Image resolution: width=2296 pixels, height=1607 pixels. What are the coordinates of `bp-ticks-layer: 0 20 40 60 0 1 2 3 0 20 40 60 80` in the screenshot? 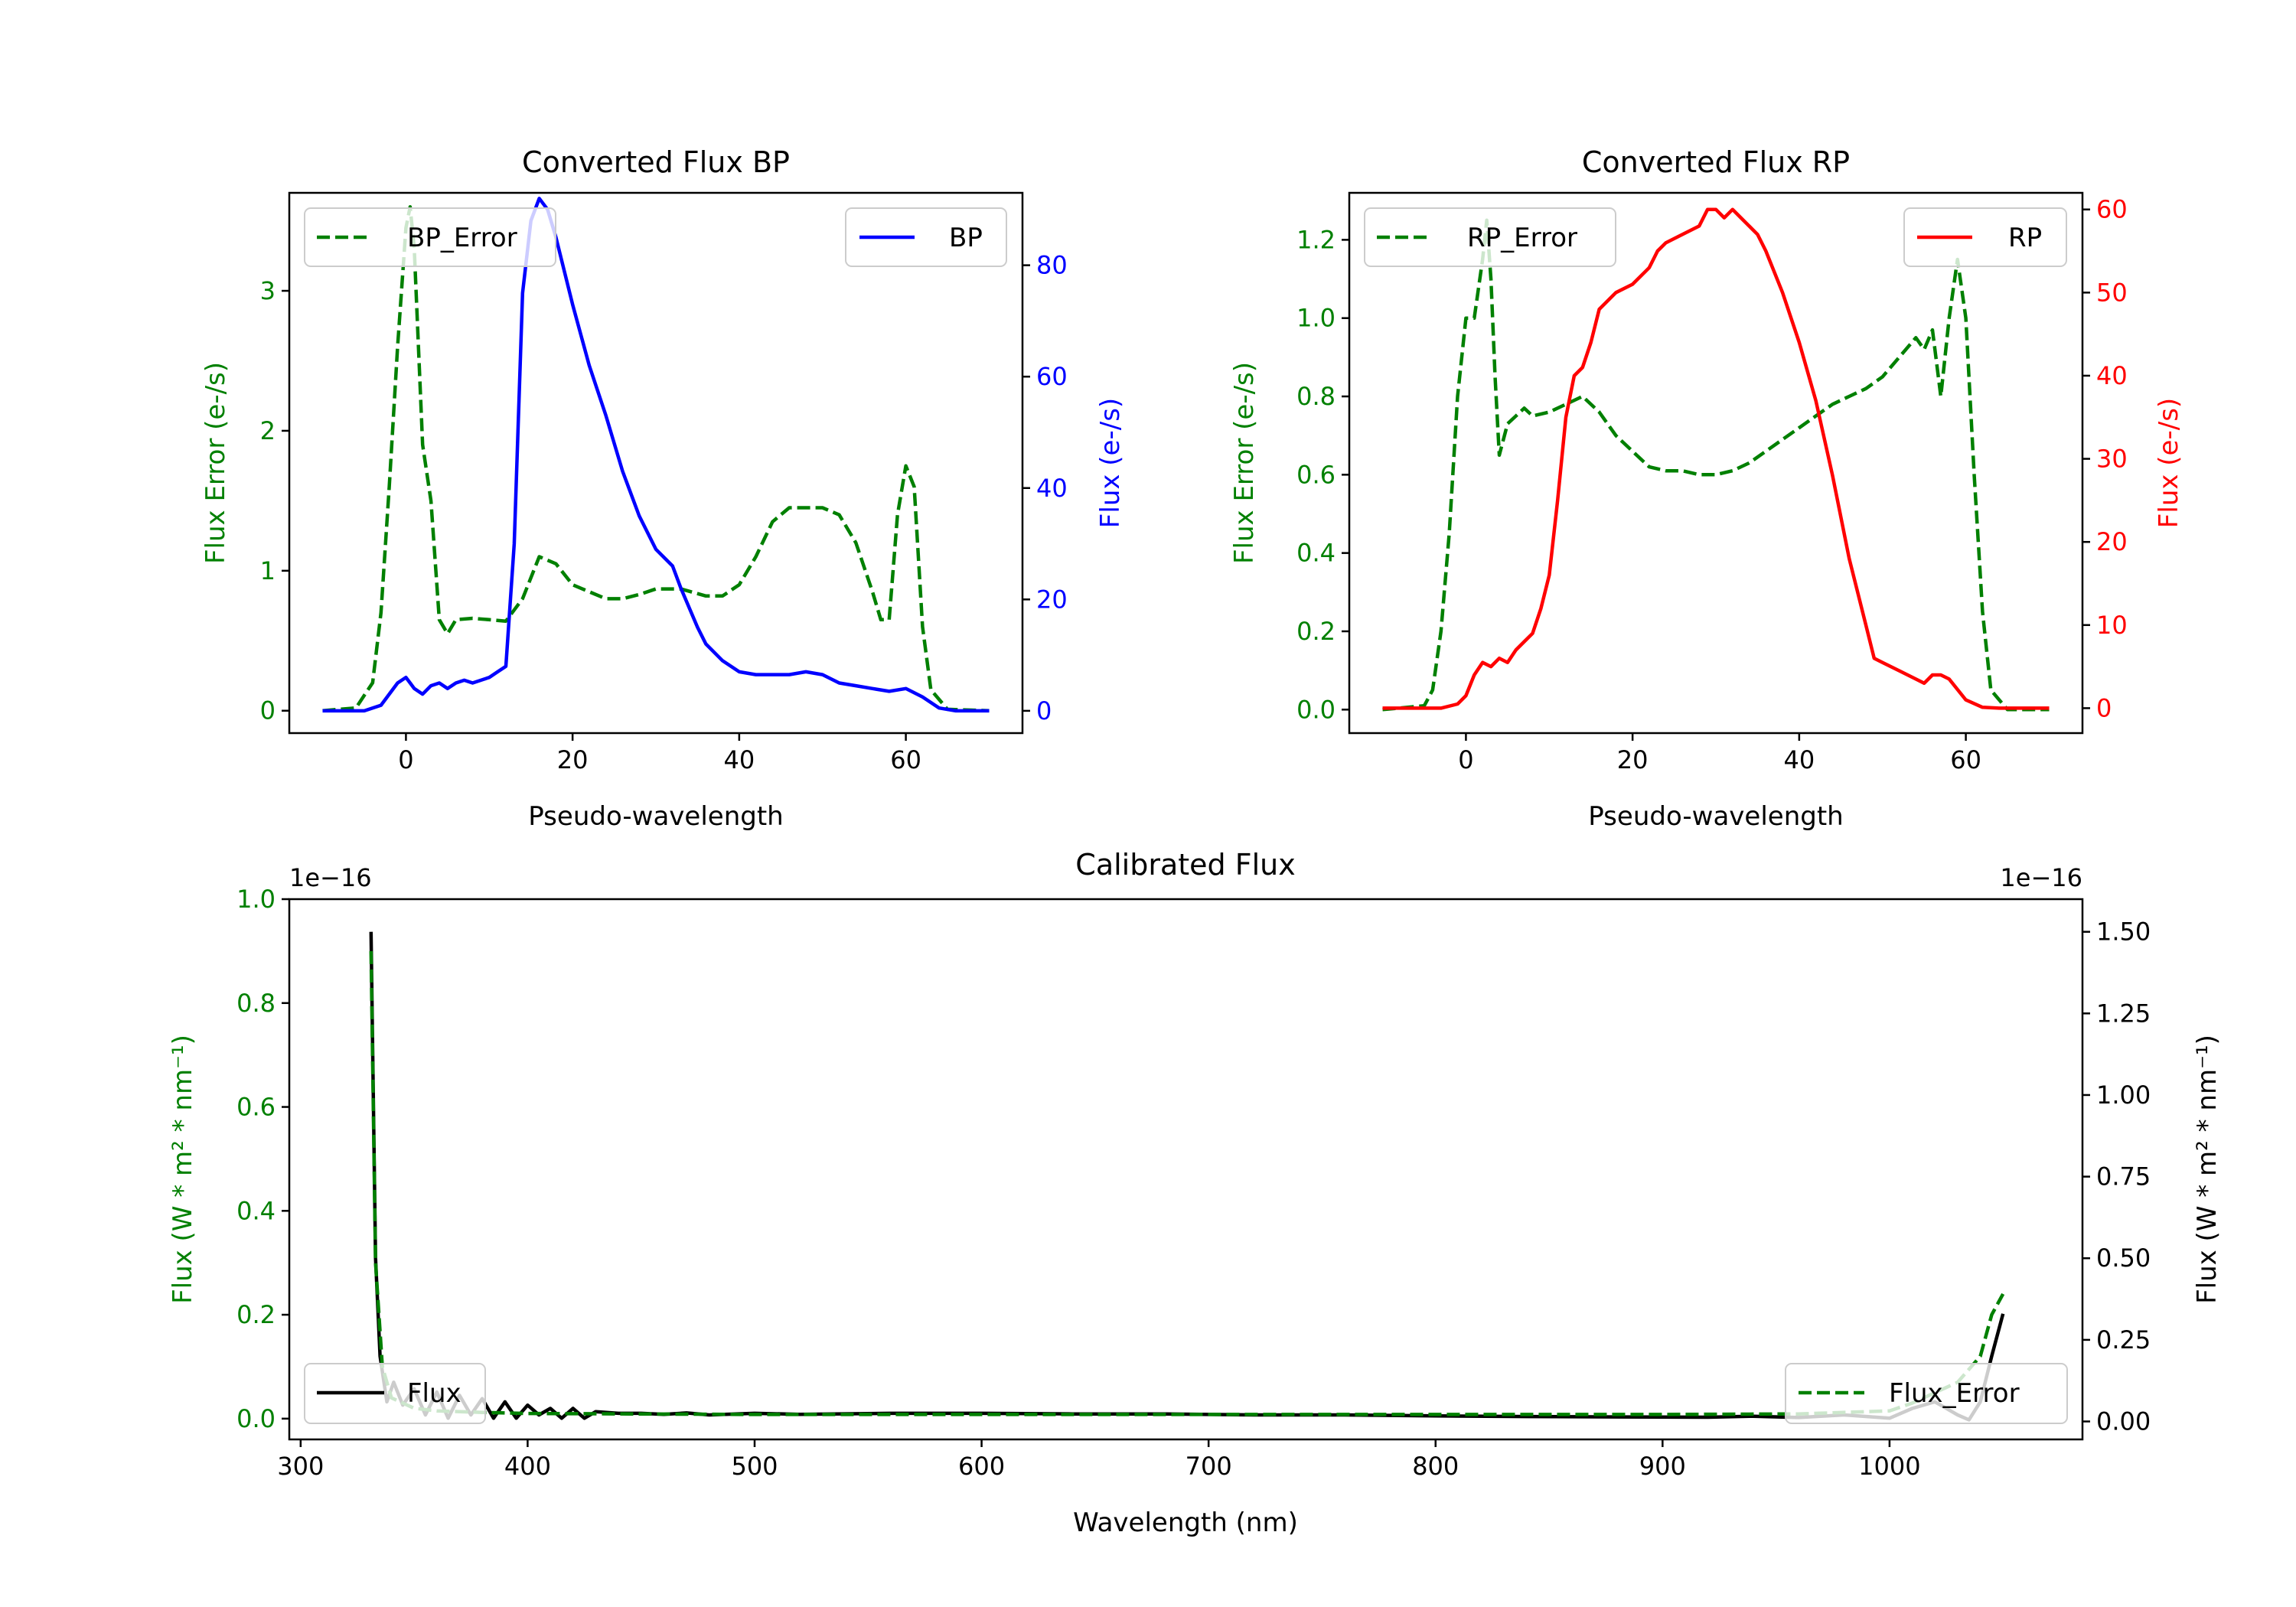 It's located at (664, 512).